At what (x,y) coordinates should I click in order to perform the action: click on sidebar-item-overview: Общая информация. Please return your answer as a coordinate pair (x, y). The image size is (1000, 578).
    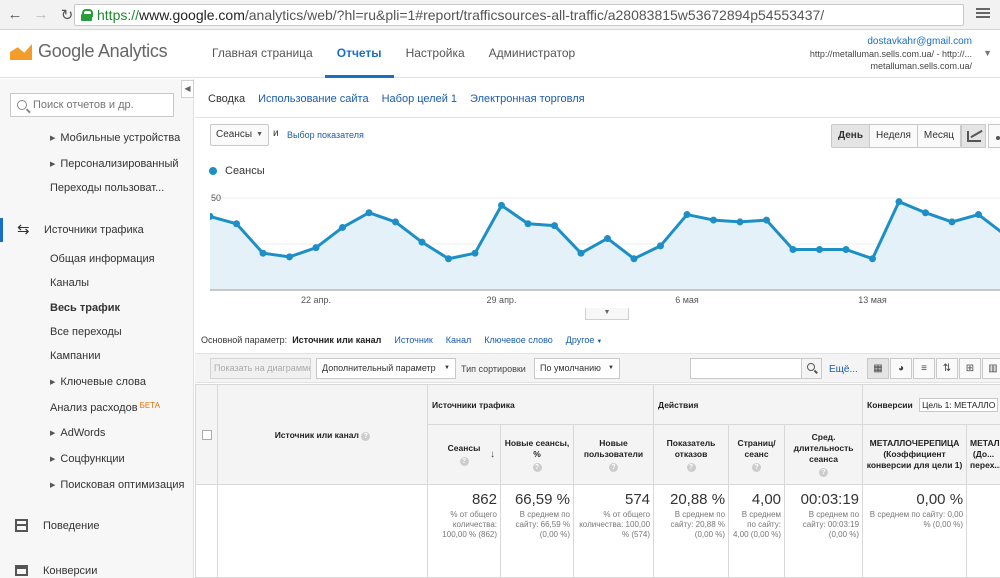
    Looking at the image, I should click on (96, 259).